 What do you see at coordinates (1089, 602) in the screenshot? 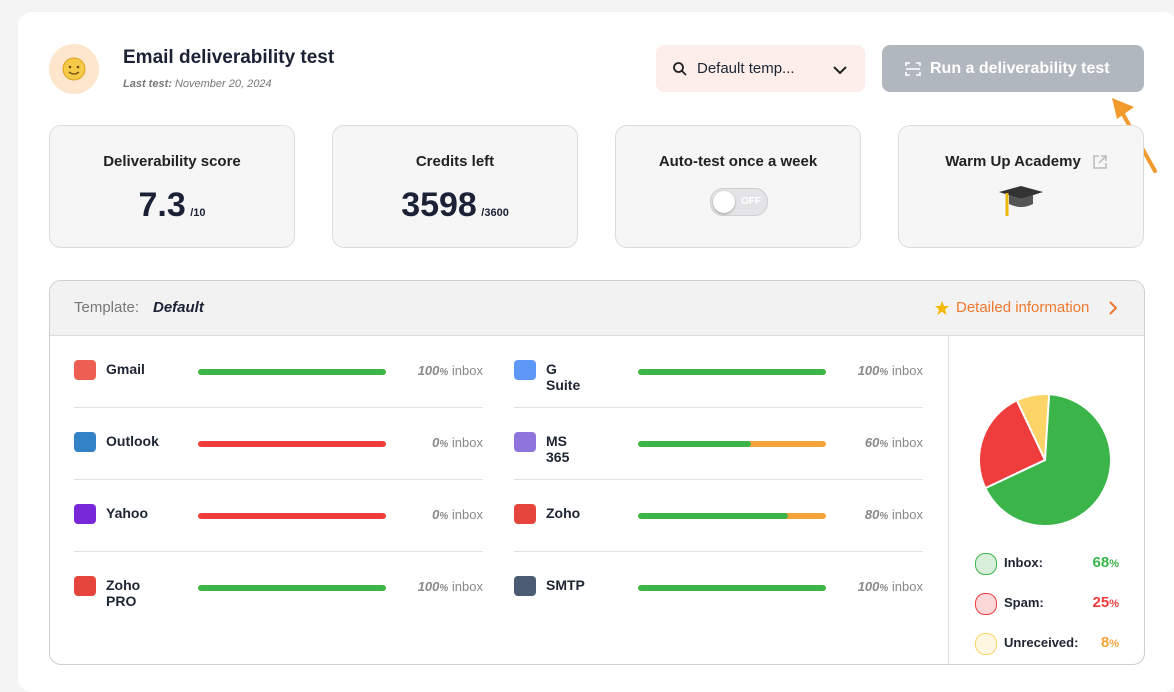
I see `legend-value: 25%` at bounding box center [1089, 602].